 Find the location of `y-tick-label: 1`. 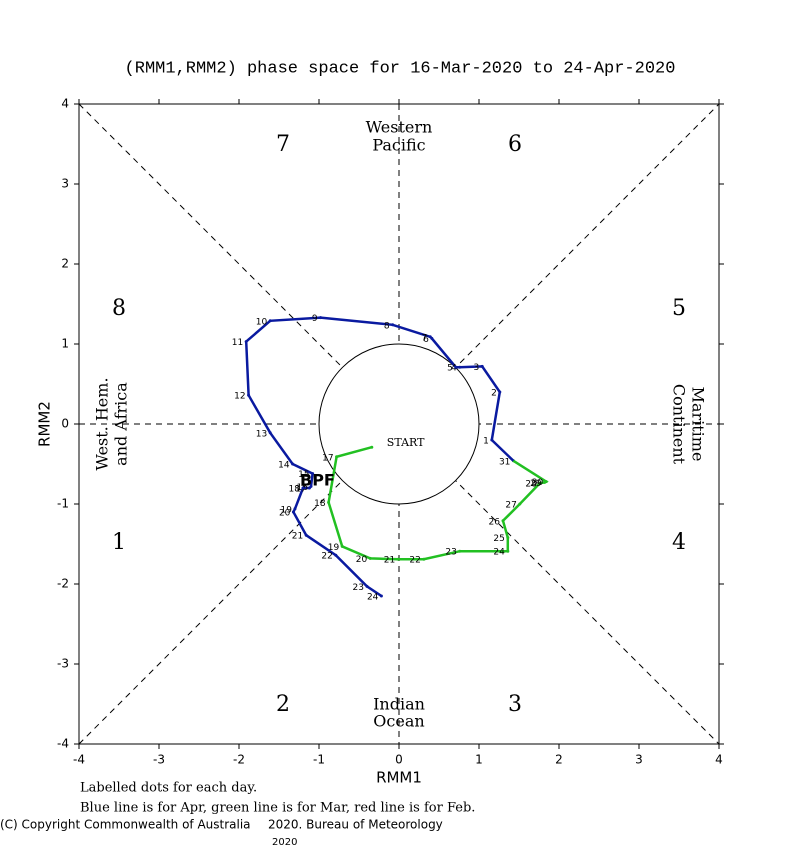

y-tick-label: 1 is located at coordinates (65, 344).